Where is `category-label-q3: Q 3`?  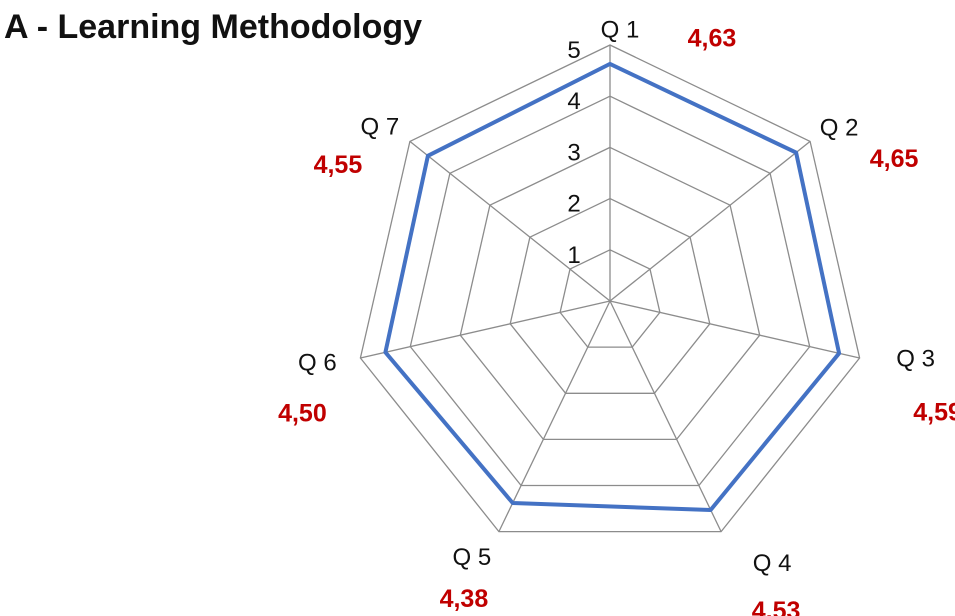 category-label-q3: Q 3 is located at coordinates (915, 358).